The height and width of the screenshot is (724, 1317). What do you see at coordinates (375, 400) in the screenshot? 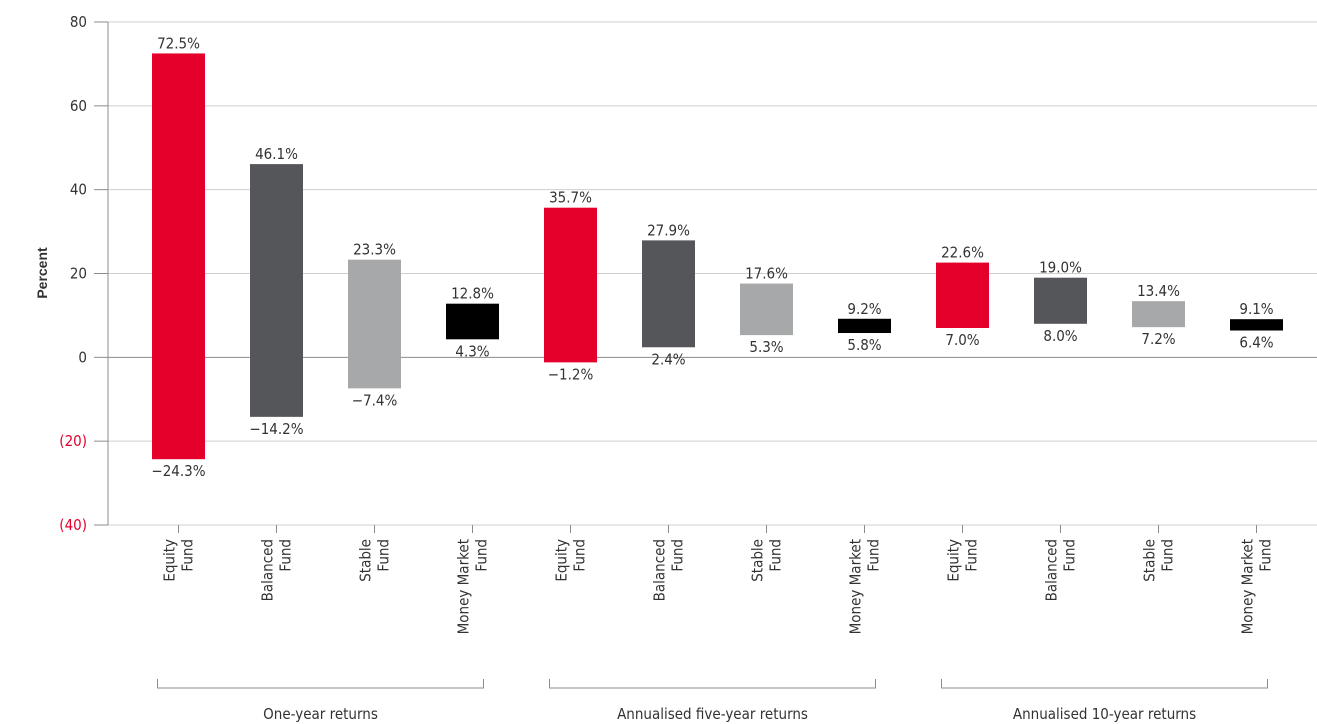
I see `low-value-label: −7.4%` at bounding box center [375, 400].